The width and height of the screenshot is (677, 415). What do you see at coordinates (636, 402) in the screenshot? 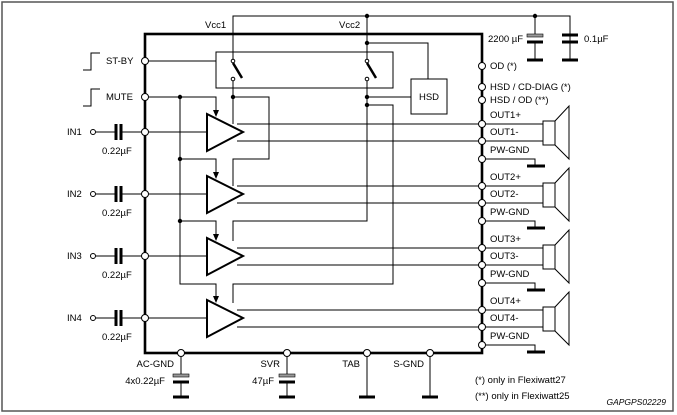
I see `figure-code: GAPGPS02229` at bounding box center [636, 402].